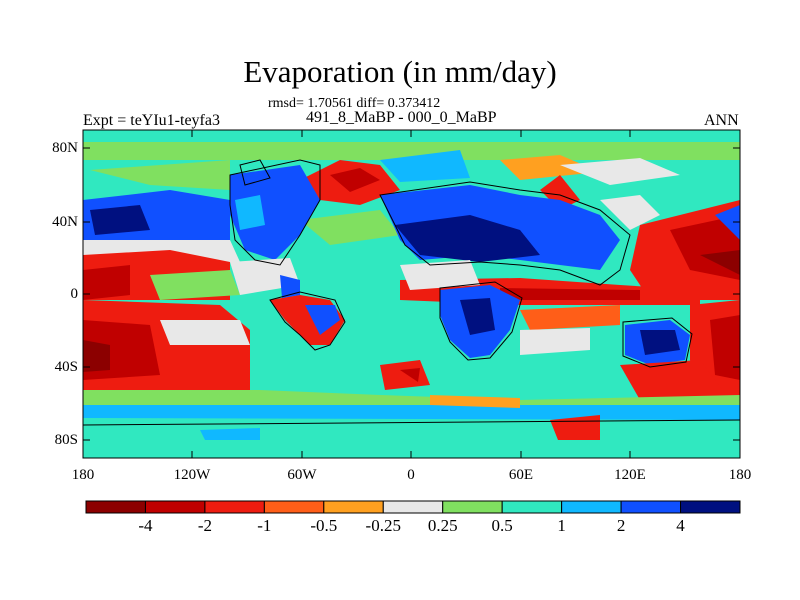  What do you see at coordinates (442, 525) in the screenshot?
I see `colorbar-label: 0.25` at bounding box center [442, 525].